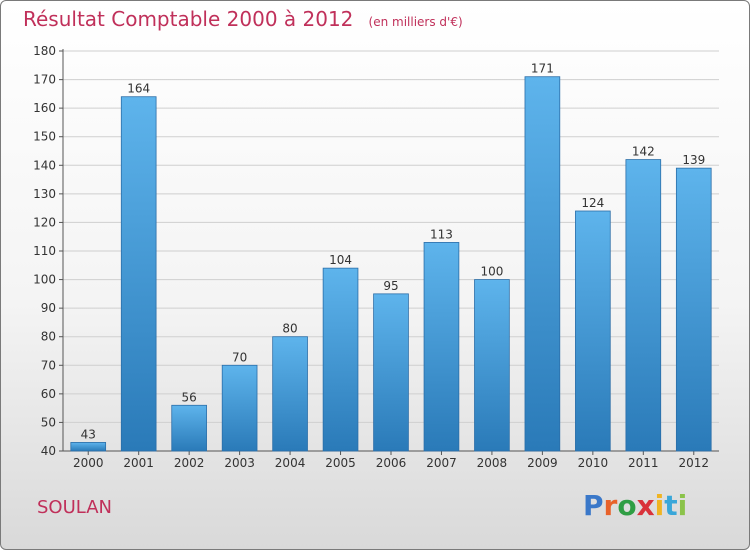 This screenshot has height=550, width=750. I want to click on x-tick-label-2003: 2003, so click(239, 463).